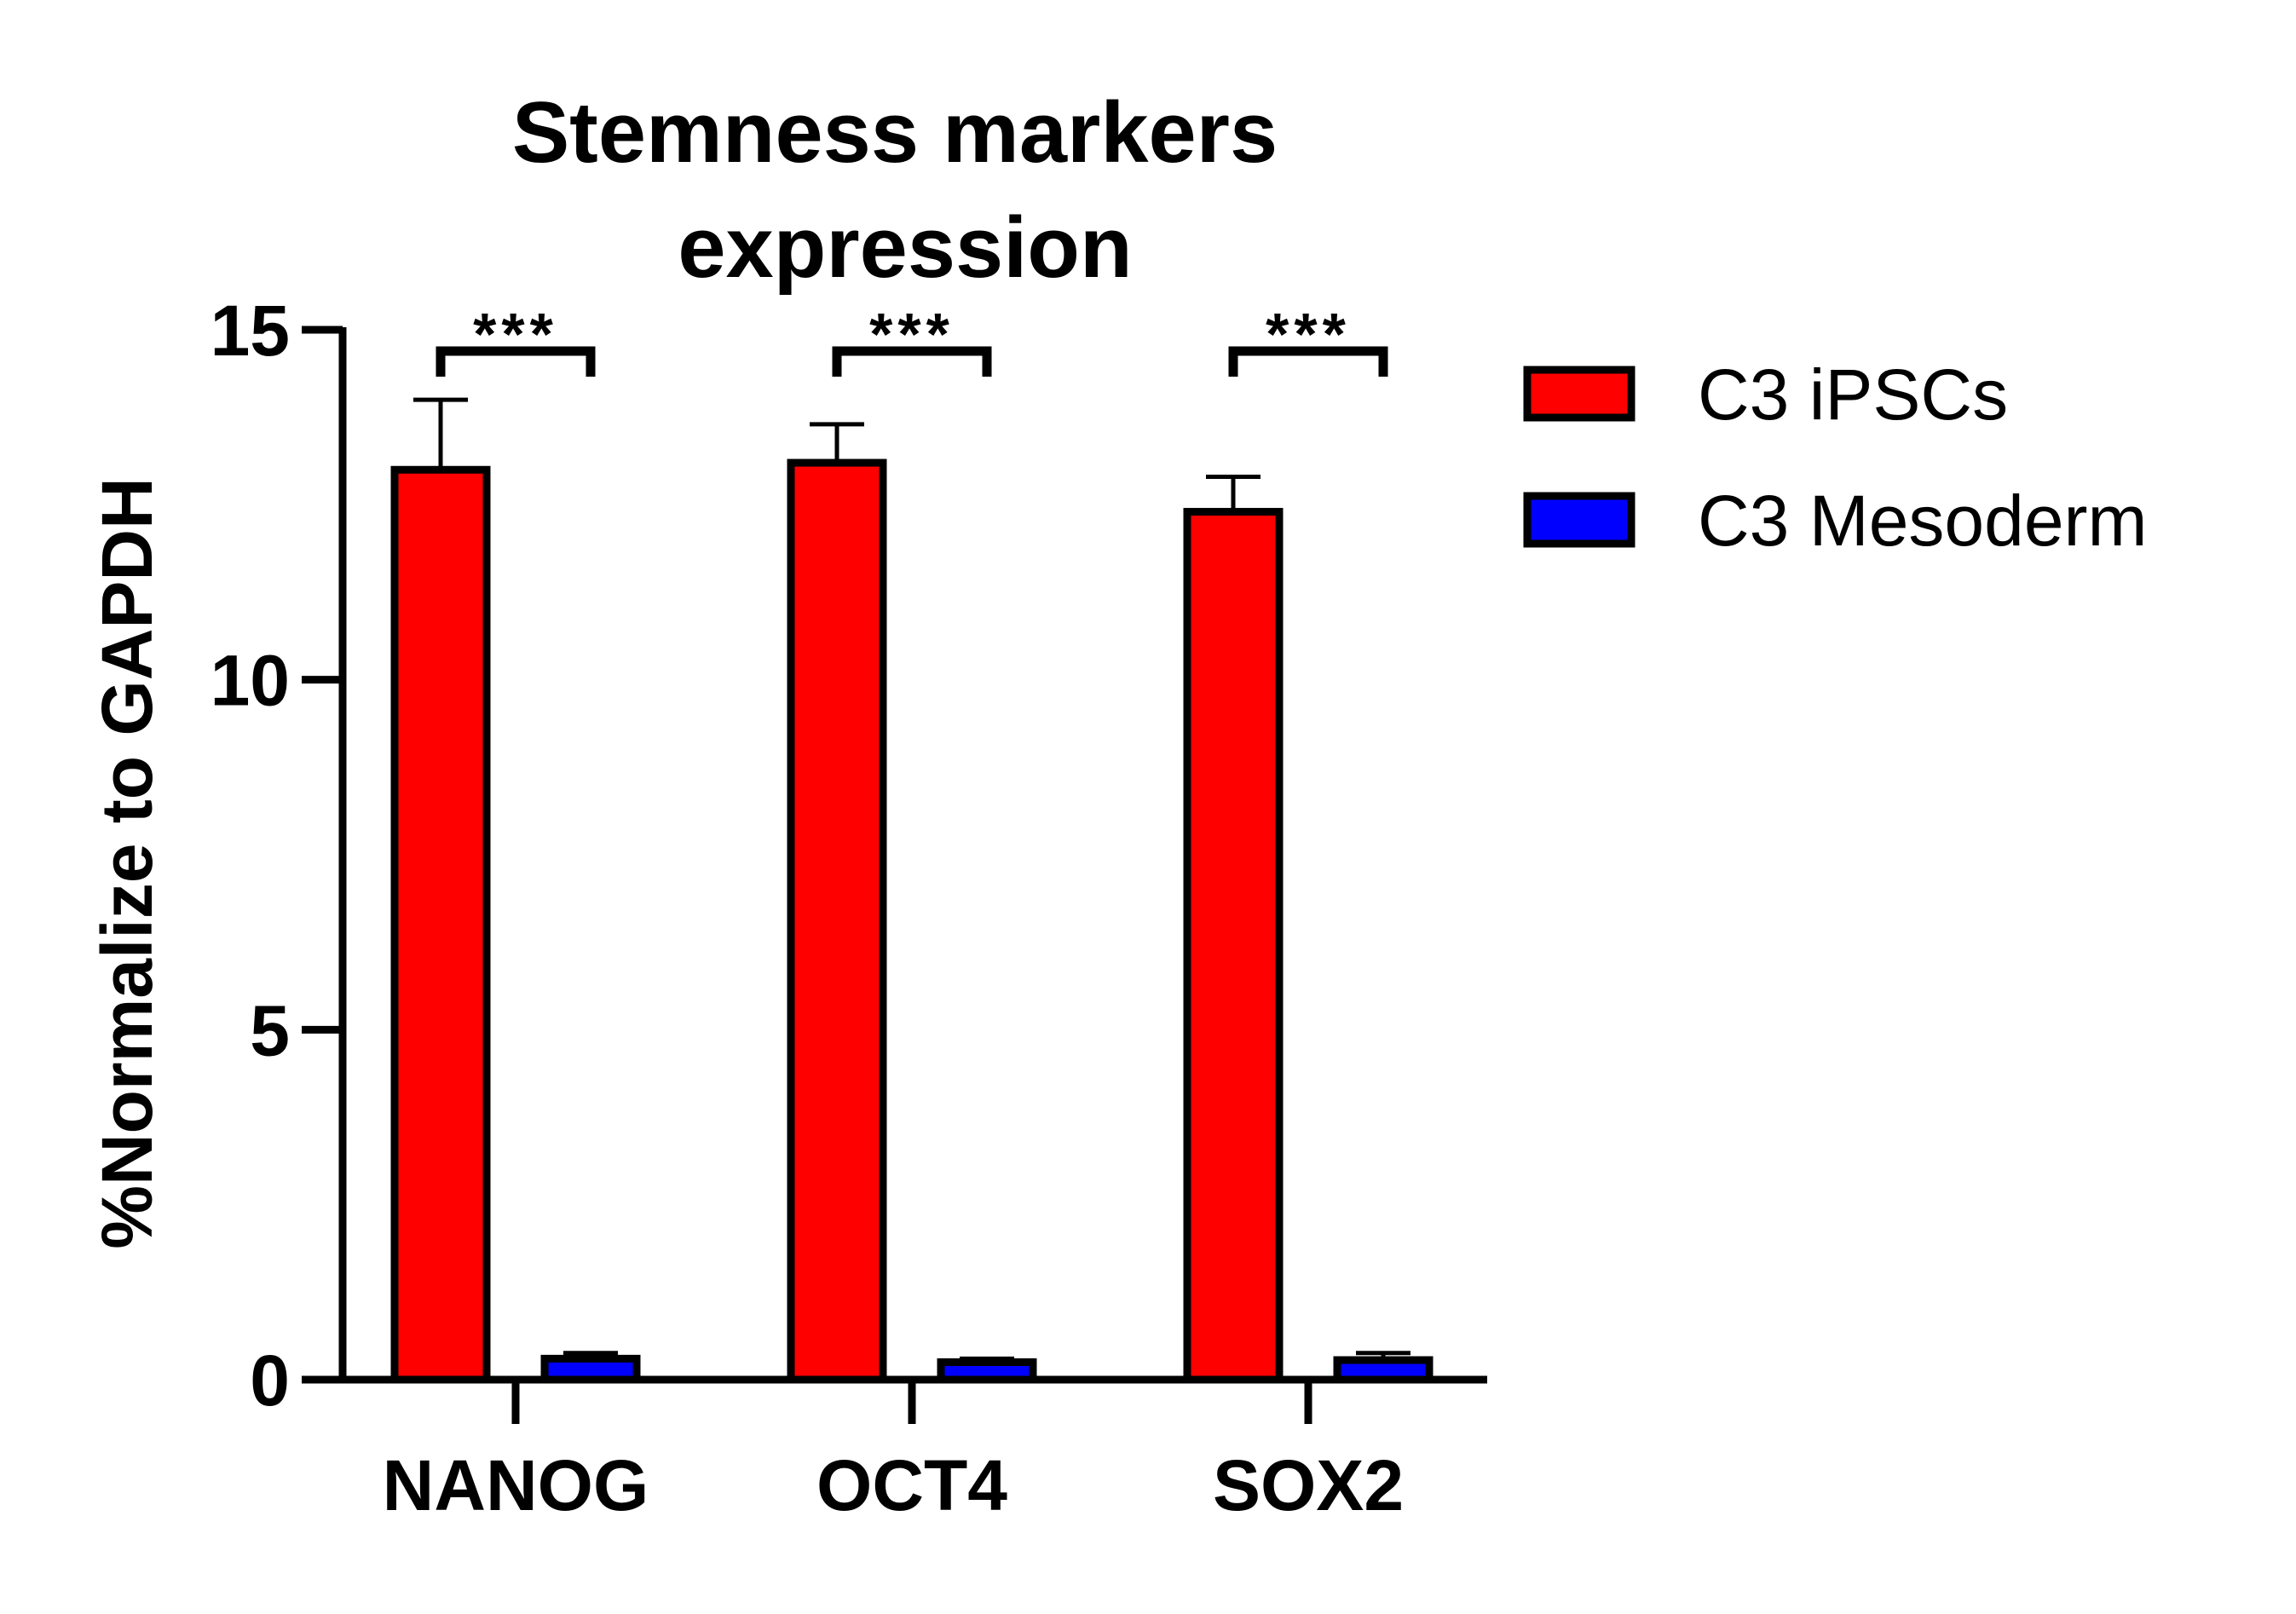 This screenshot has height=1614, width=2296. What do you see at coordinates (912, 334) in the screenshot?
I see `significance-label-oct4: ***` at bounding box center [912, 334].